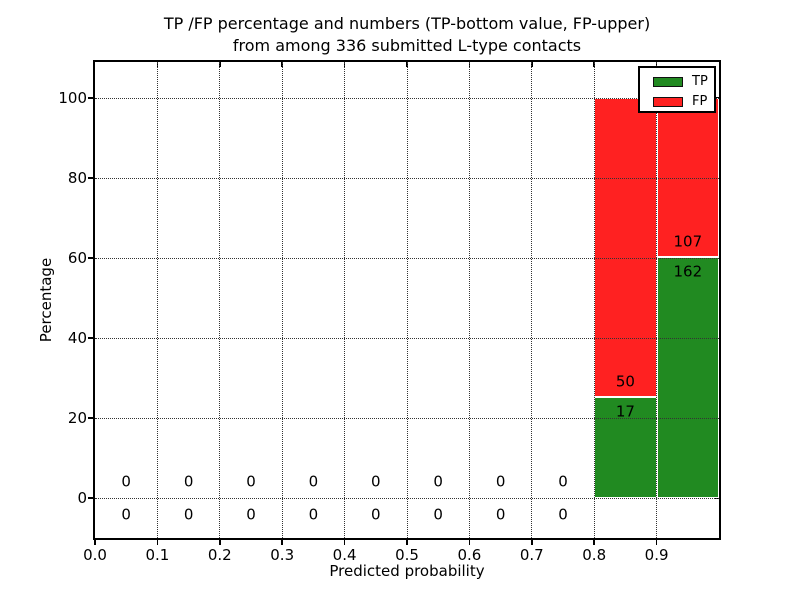 This screenshot has width=800, height=600. What do you see at coordinates (407, 45) in the screenshot?
I see `chart-title-line-2: from among 336 submitted L-type contacts` at bounding box center [407, 45].